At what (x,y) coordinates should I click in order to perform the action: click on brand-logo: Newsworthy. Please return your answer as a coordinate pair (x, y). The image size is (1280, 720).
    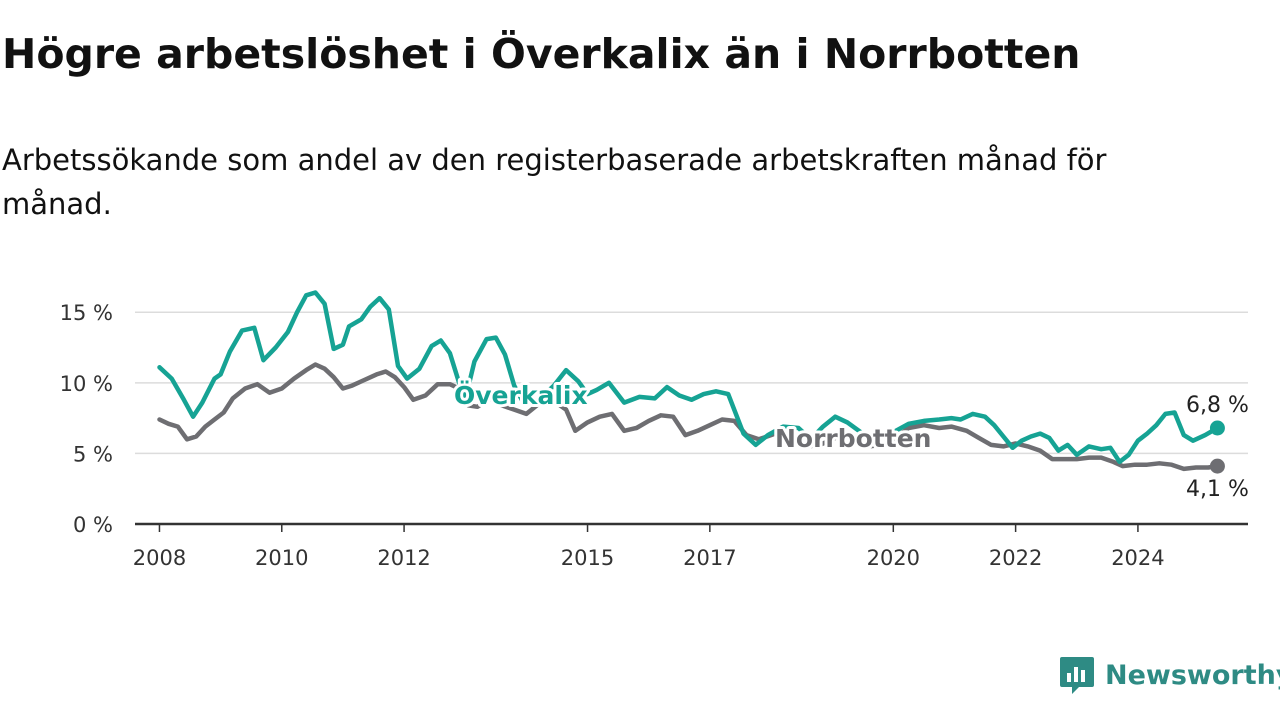
    Looking at the image, I should click on (1169, 675).